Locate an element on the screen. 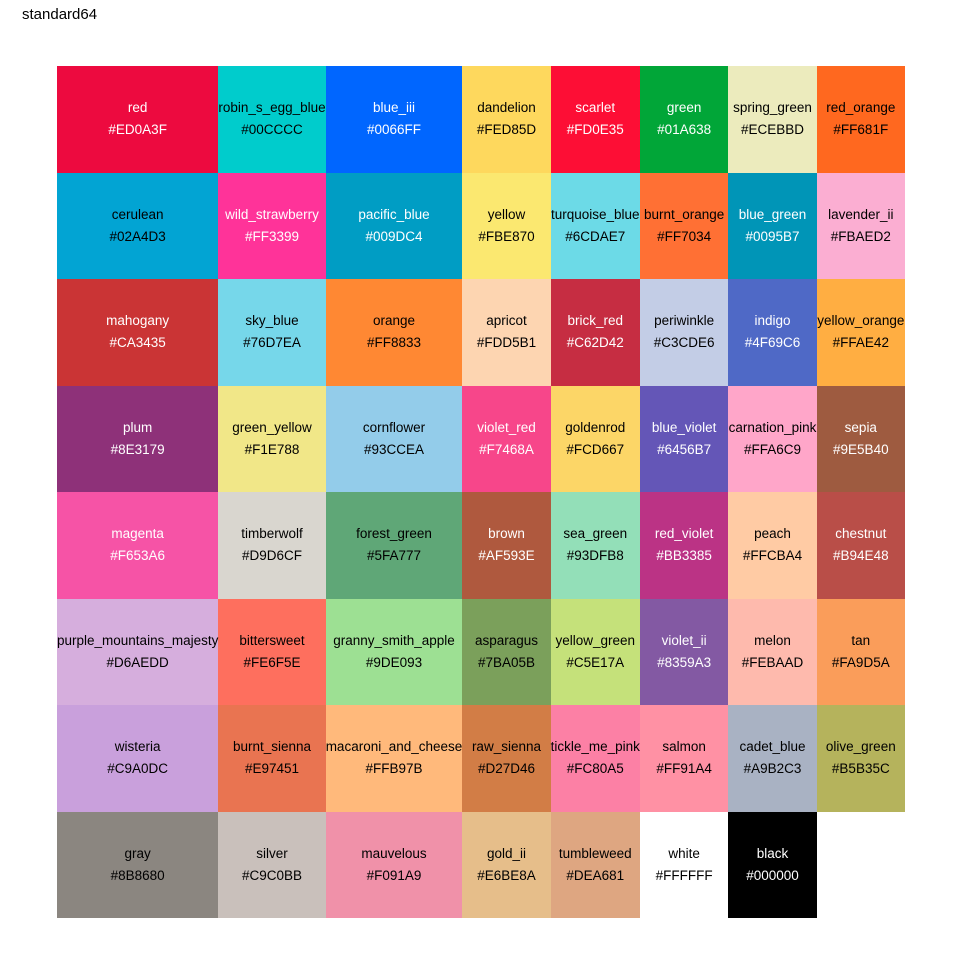 The image size is (960, 960). swatch-hex-label: #F1E788 is located at coordinates (272, 449).